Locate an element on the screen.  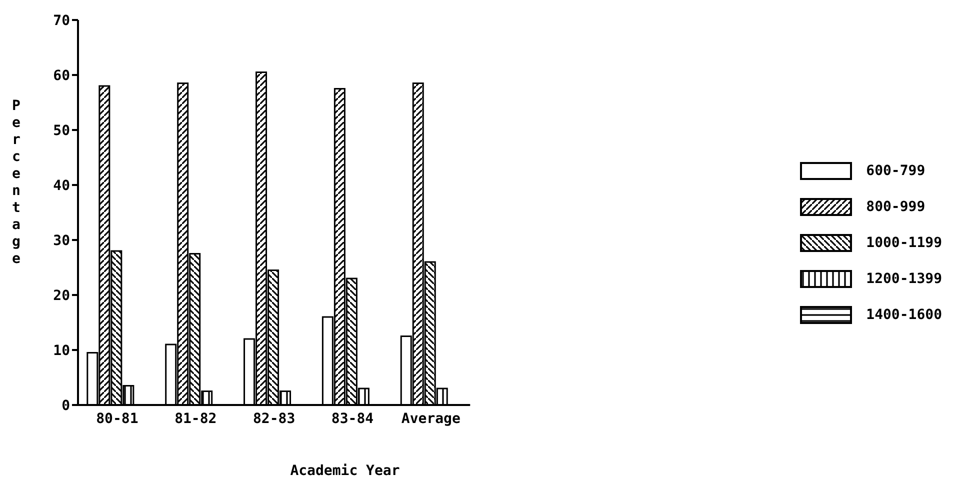
y-tick-label: 40 is located at coordinates (61, 186).